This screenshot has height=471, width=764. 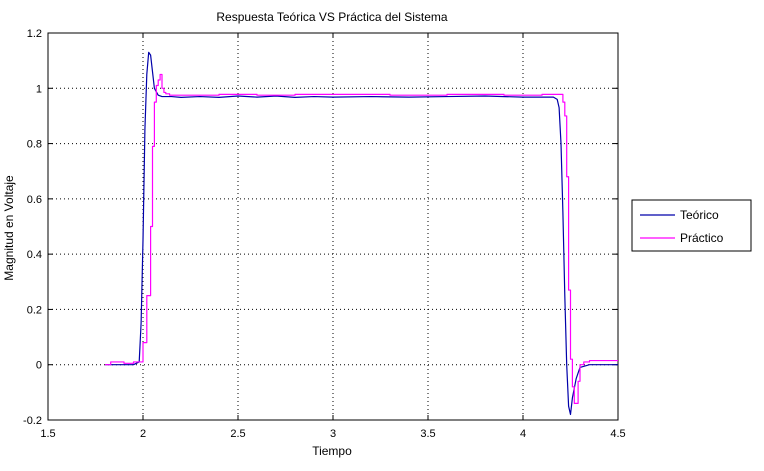 I want to click on x-tick-label: 4, so click(x=523, y=434).